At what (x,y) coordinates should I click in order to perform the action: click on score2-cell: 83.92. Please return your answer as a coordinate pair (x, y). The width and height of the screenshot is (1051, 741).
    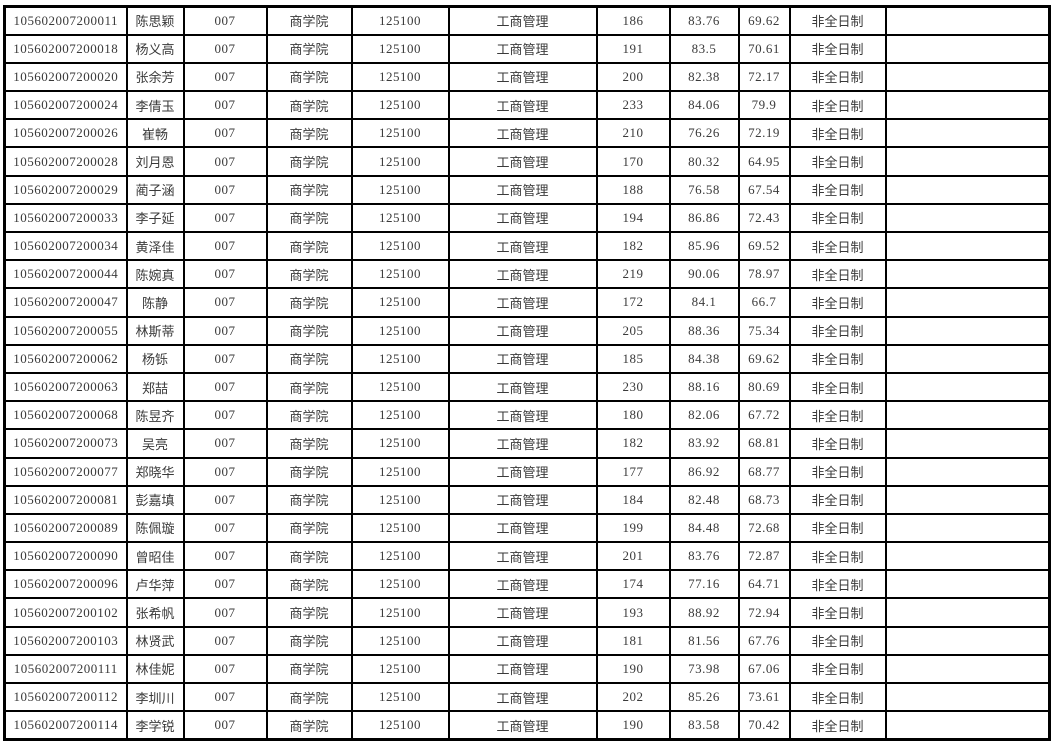
    Looking at the image, I should click on (704, 443).